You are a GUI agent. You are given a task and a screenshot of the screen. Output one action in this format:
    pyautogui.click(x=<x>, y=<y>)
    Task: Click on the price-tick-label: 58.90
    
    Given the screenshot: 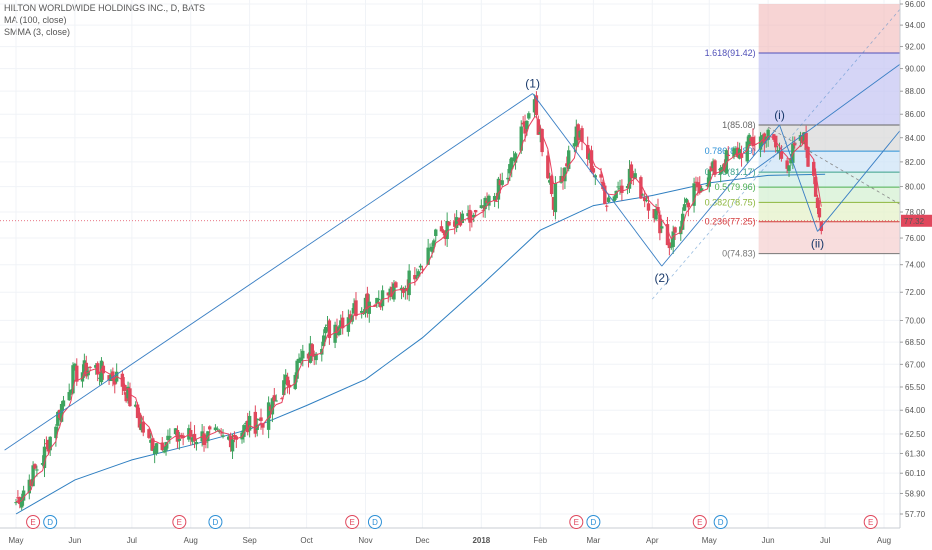 What is the action you would take?
    pyautogui.click(x=915, y=493)
    